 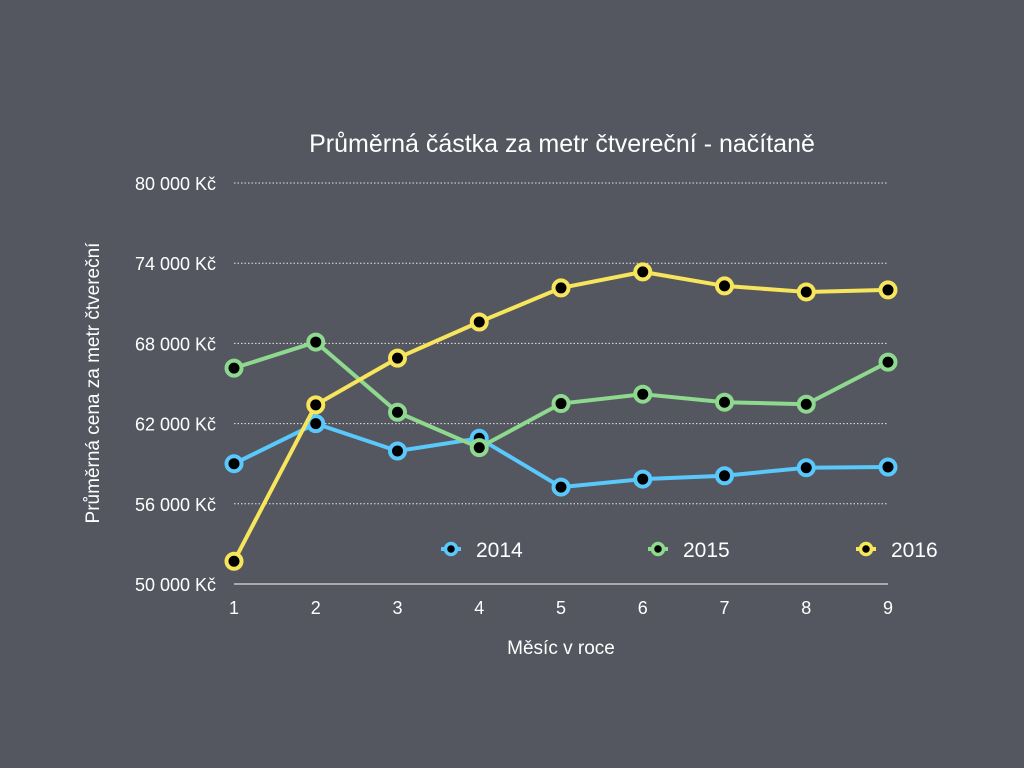 What do you see at coordinates (397, 608) in the screenshot?
I see `x-tick-label: 3` at bounding box center [397, 608].